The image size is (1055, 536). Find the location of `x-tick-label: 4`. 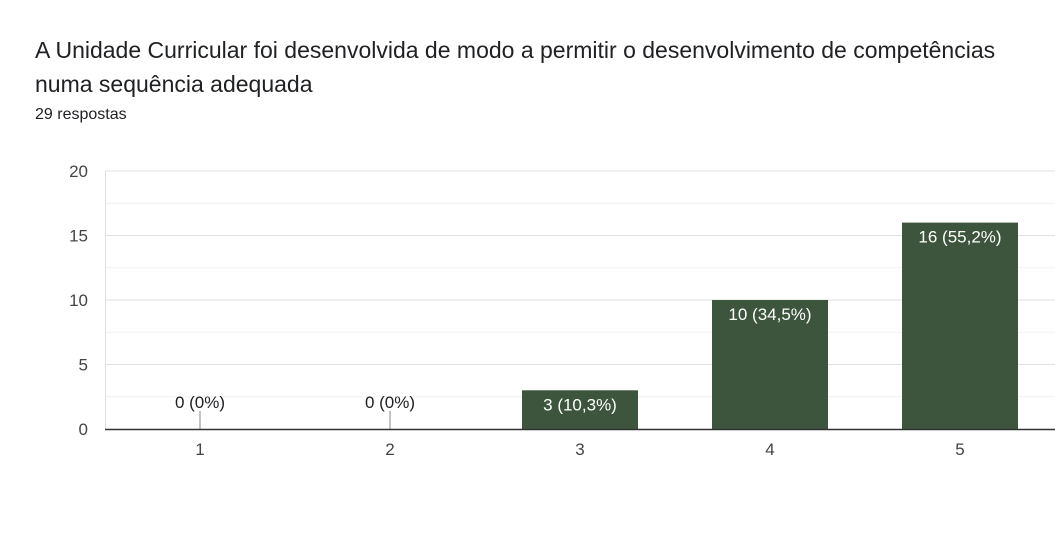

x-tick-label: 4 is located at coordinates (769, 449).